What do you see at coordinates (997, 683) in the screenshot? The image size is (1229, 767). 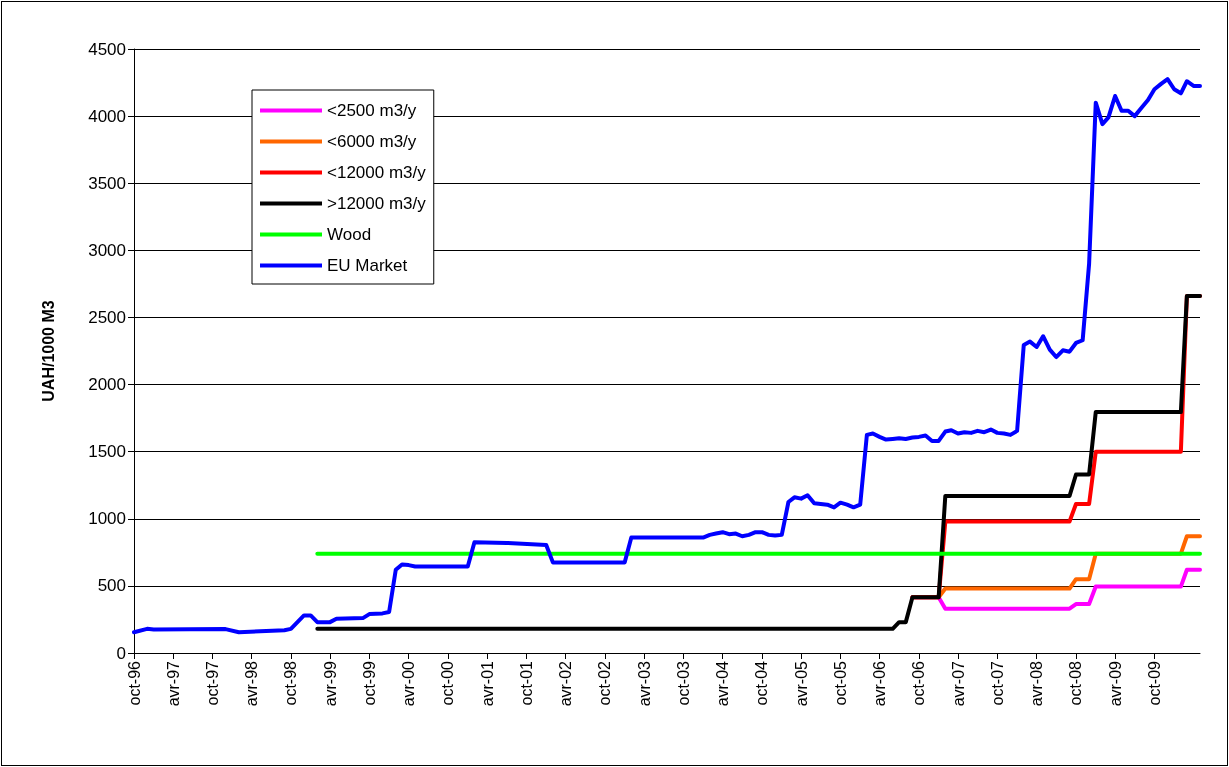 I see `x-tick-label: oct-07` at bounding box center [997, 683].